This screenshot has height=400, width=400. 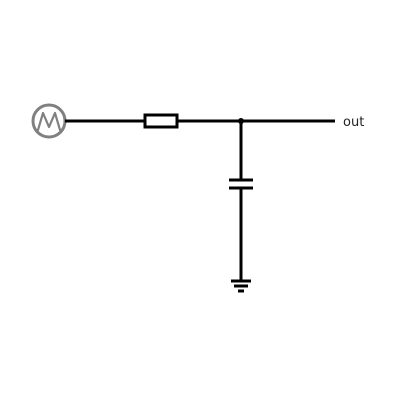 I want to click on capacitor-icon, so click(x=241, y=184).